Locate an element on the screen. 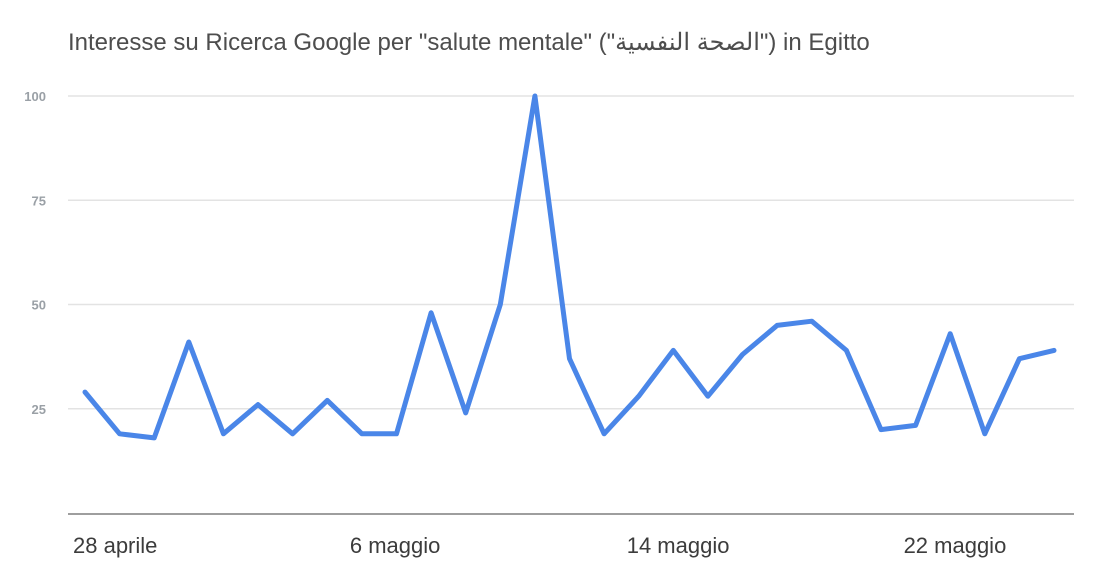 This screenshot has height=584, width=1102. x-tick-label: 14 maggio is located at coordinates (678, 545).